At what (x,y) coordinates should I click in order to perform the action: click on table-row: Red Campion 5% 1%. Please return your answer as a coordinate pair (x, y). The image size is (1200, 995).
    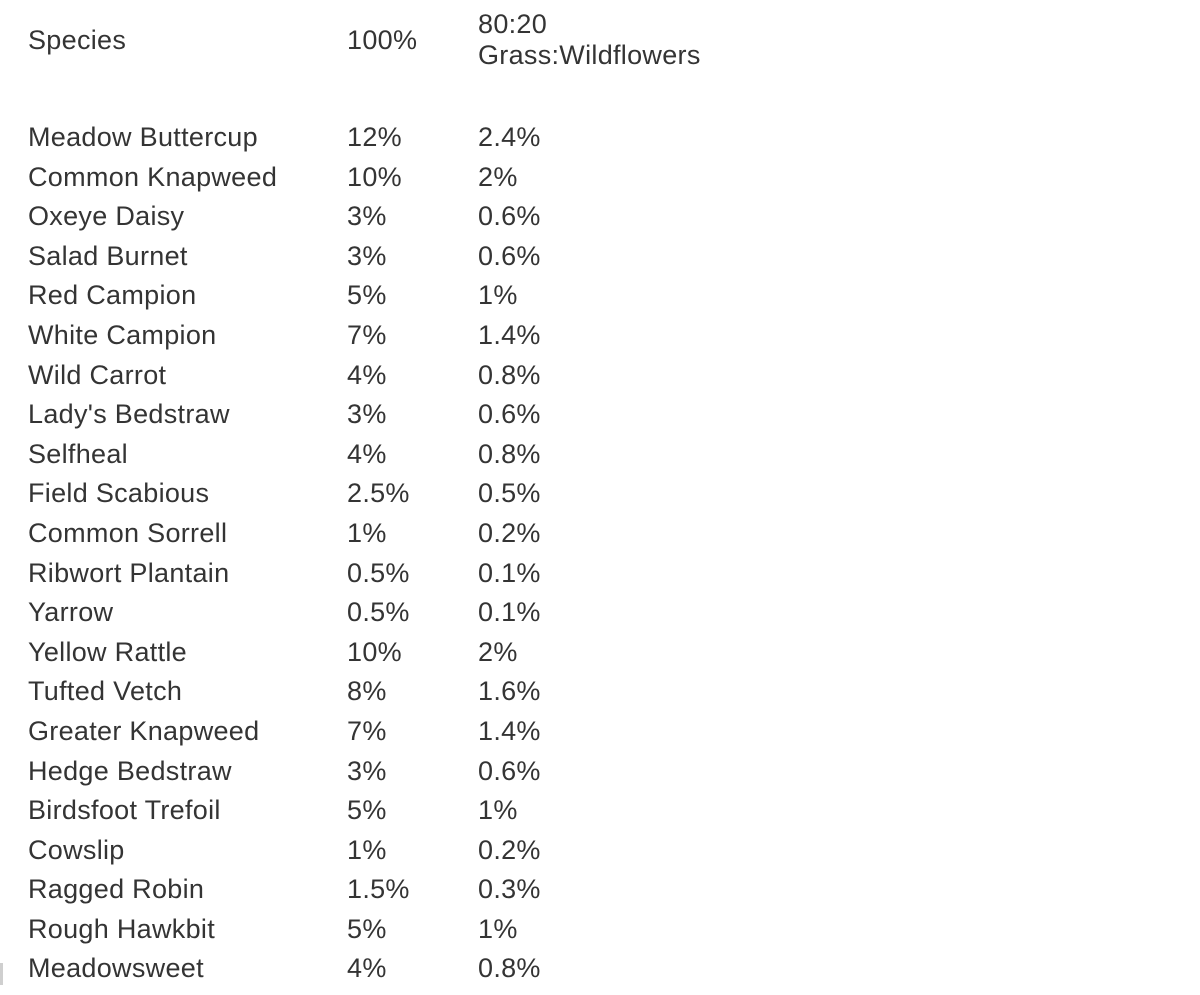
    Looking at the image, I should click on (468, 296).